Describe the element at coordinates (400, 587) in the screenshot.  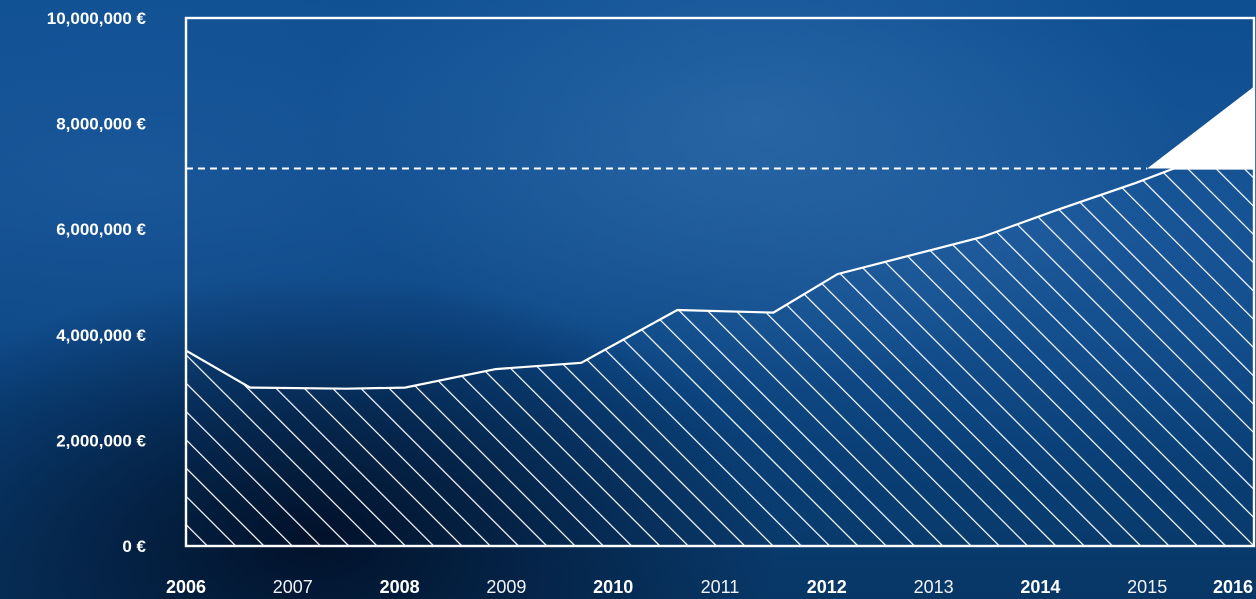
I see `x-tick-label: 2008` at that location.